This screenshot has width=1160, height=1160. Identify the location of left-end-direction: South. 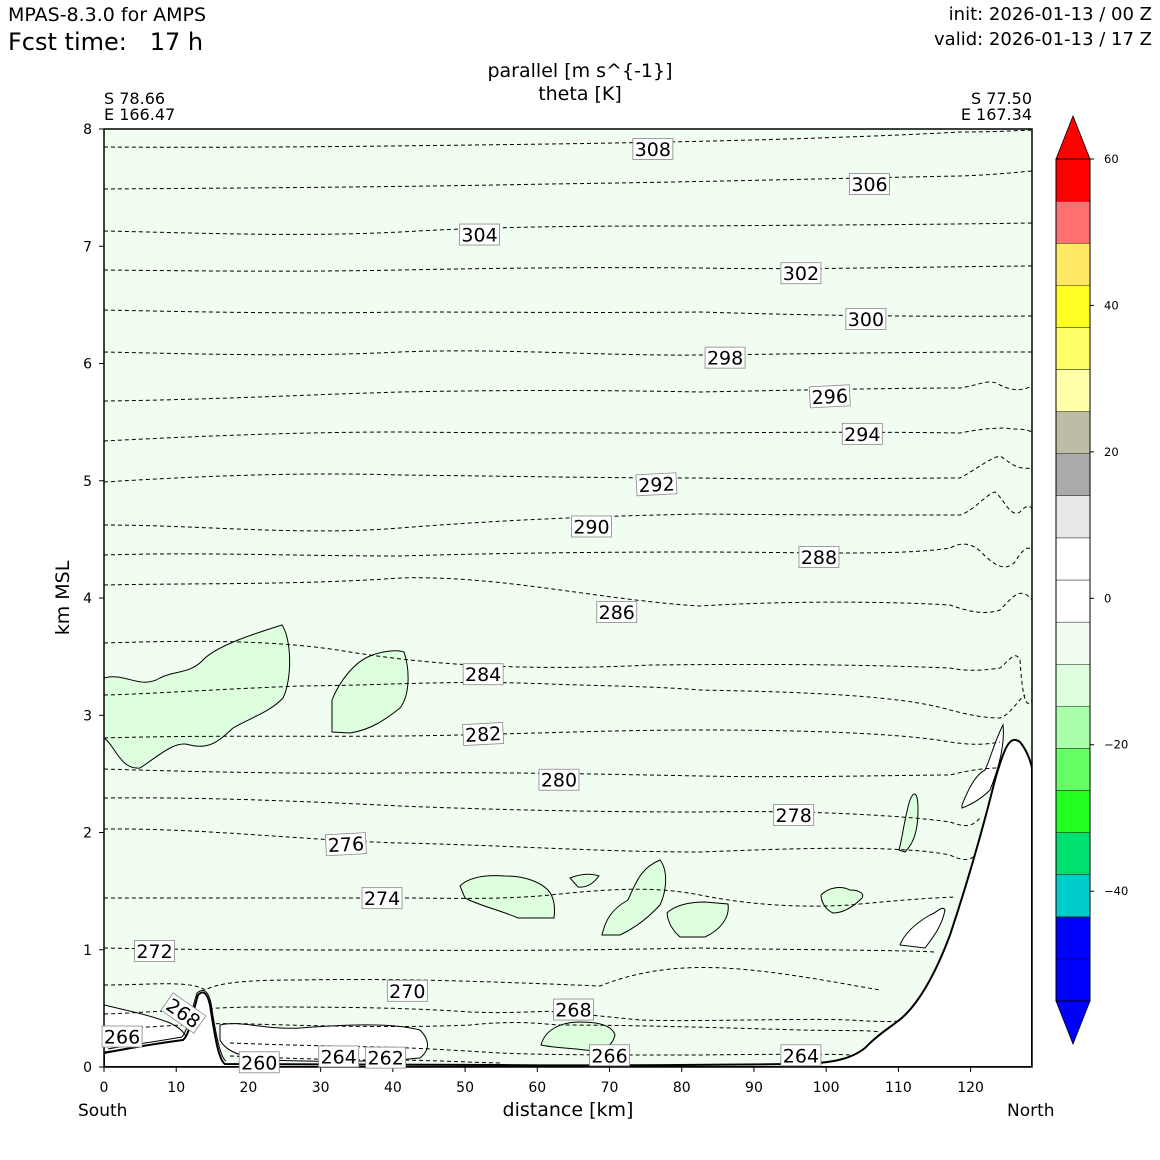
(103, 1111).